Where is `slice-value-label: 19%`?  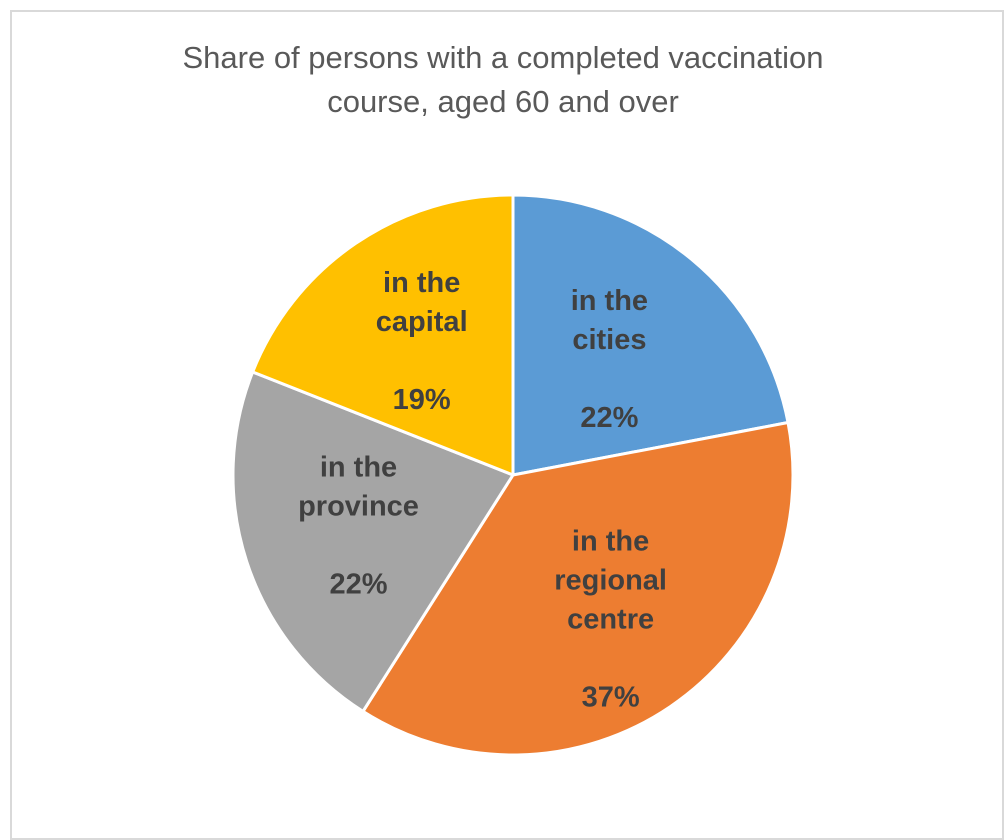 slice-value-label: 19% is located at coordinates (422, 400).